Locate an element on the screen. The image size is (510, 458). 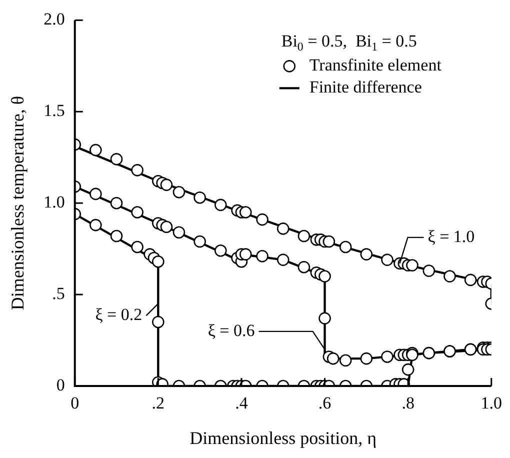
x-tick-label: 1.0 is located at coordinates (491, 403).